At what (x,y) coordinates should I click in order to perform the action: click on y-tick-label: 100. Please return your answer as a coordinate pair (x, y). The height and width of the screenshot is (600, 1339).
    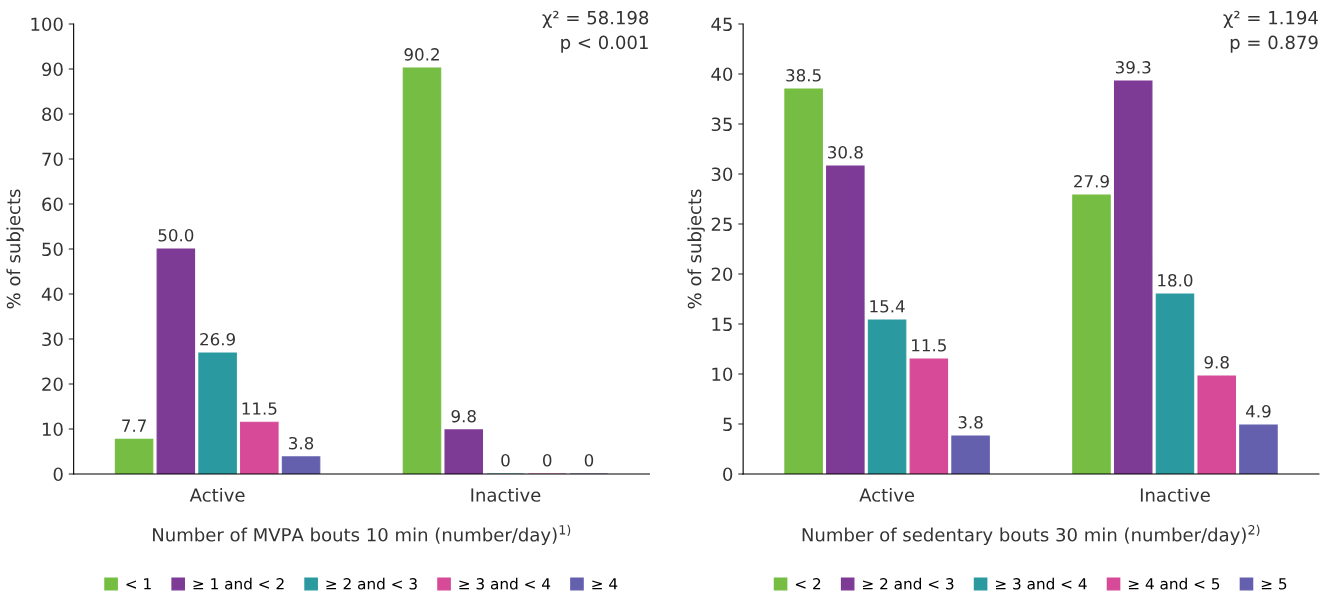
    Looking at the image, I should click on (47, 24).